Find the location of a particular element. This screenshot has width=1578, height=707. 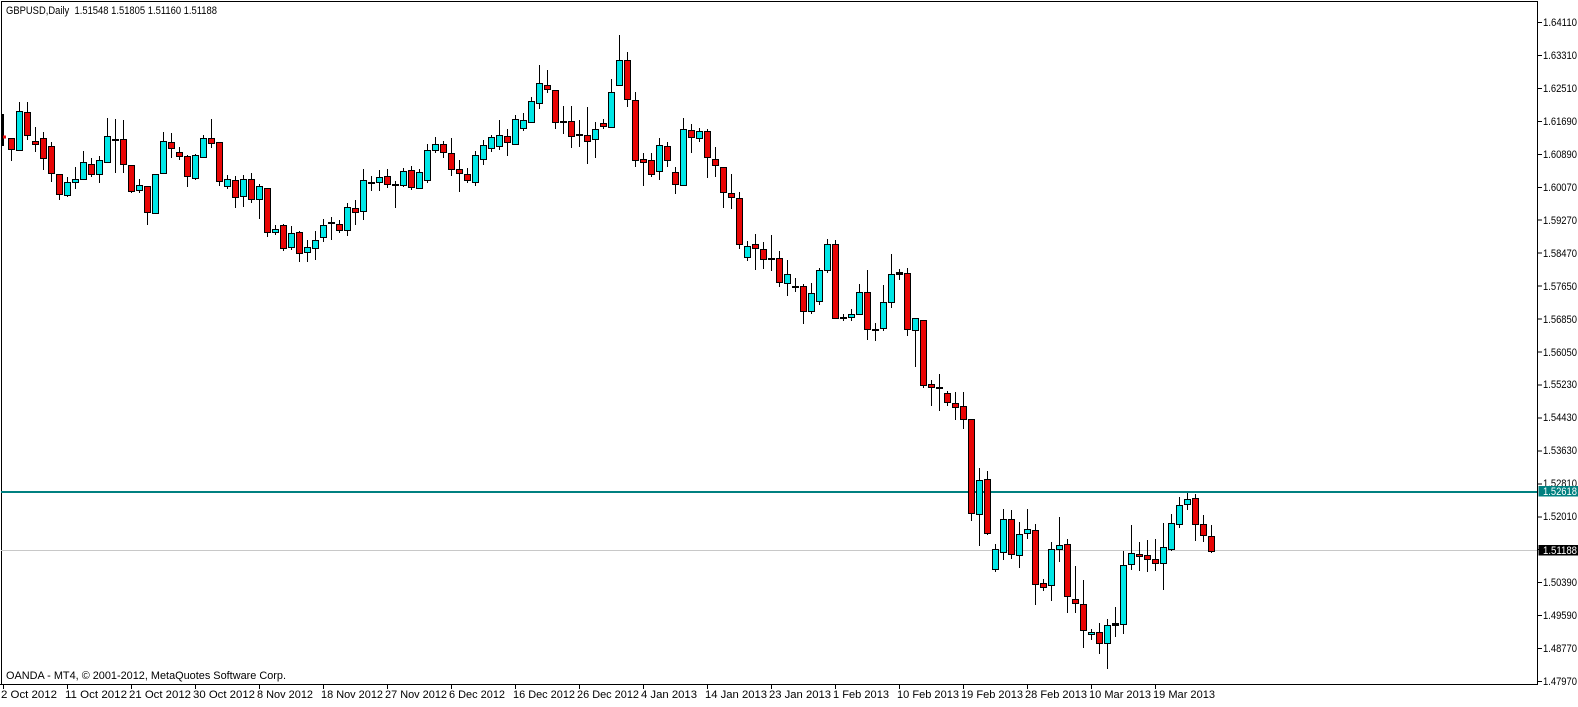

svg-text: 1.60890 is located at coordinates (1560, 155).